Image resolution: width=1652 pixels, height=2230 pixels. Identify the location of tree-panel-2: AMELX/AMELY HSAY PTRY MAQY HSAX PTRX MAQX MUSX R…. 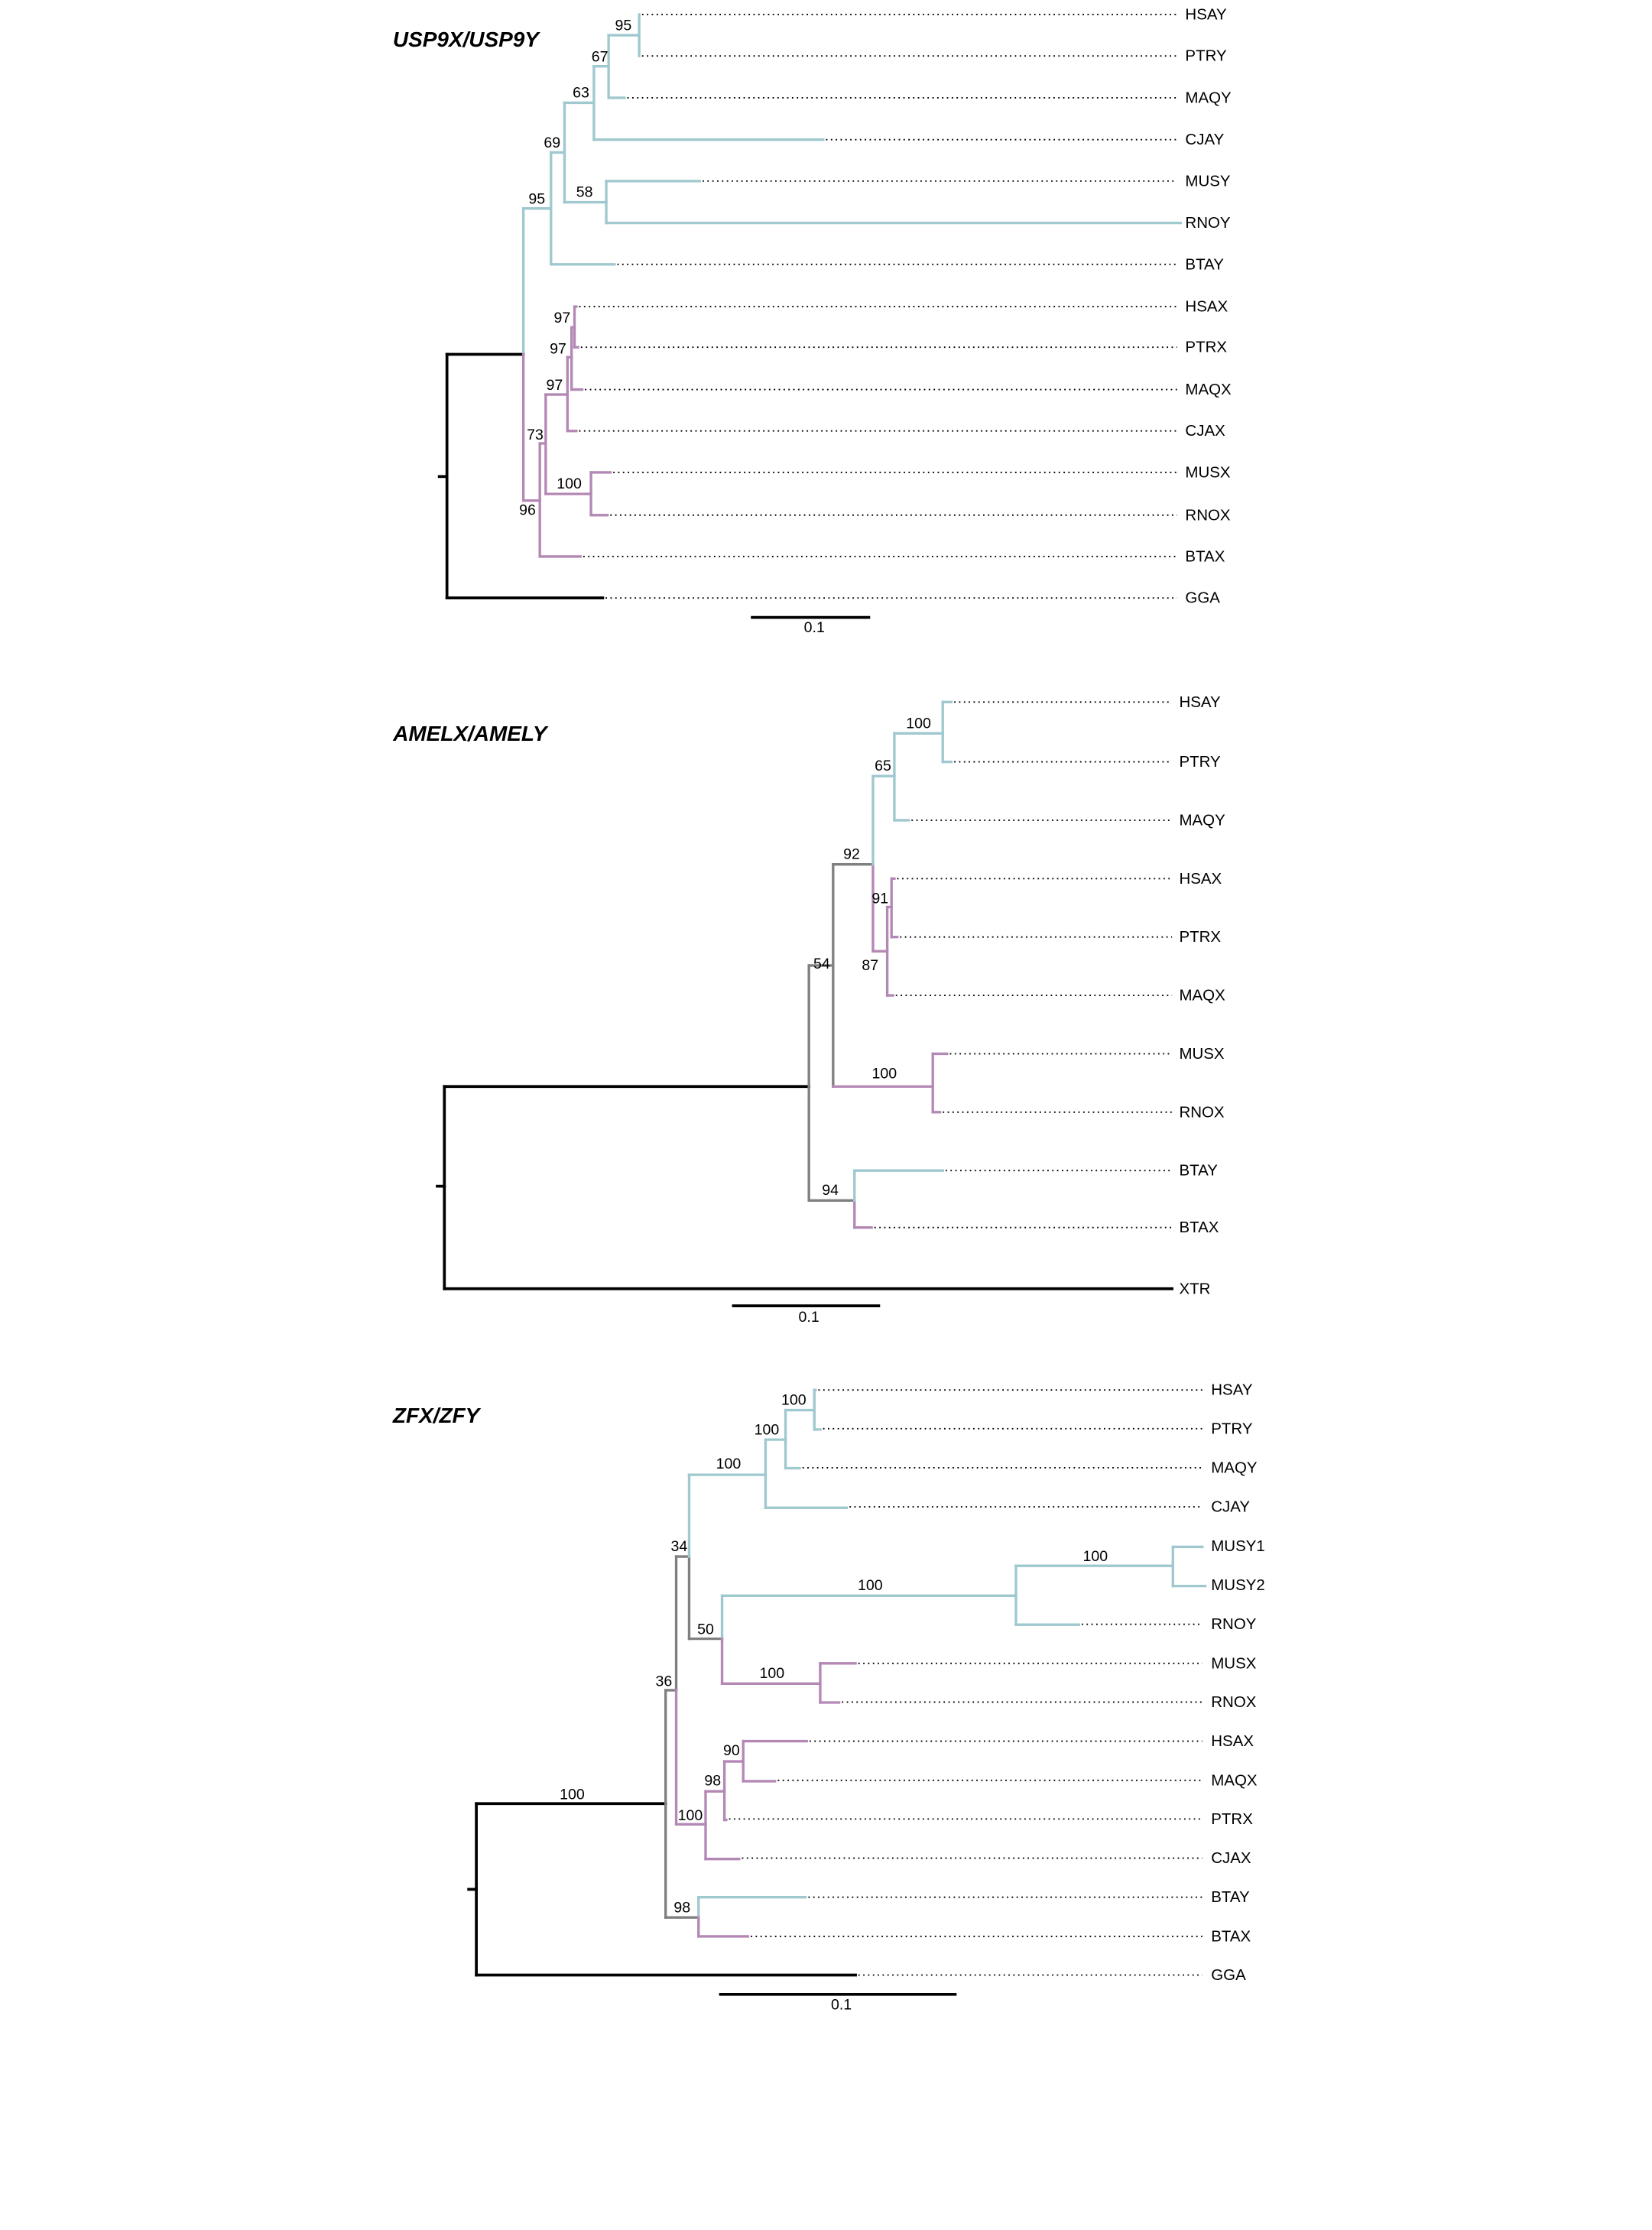
(808, 1009).